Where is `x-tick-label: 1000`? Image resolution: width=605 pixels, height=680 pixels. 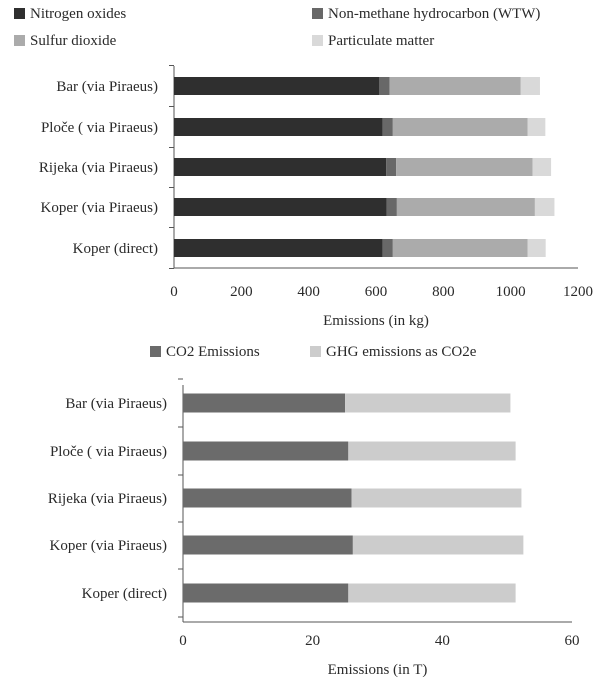 x-tick-label: 1000 is located at coordinates (511, 292).